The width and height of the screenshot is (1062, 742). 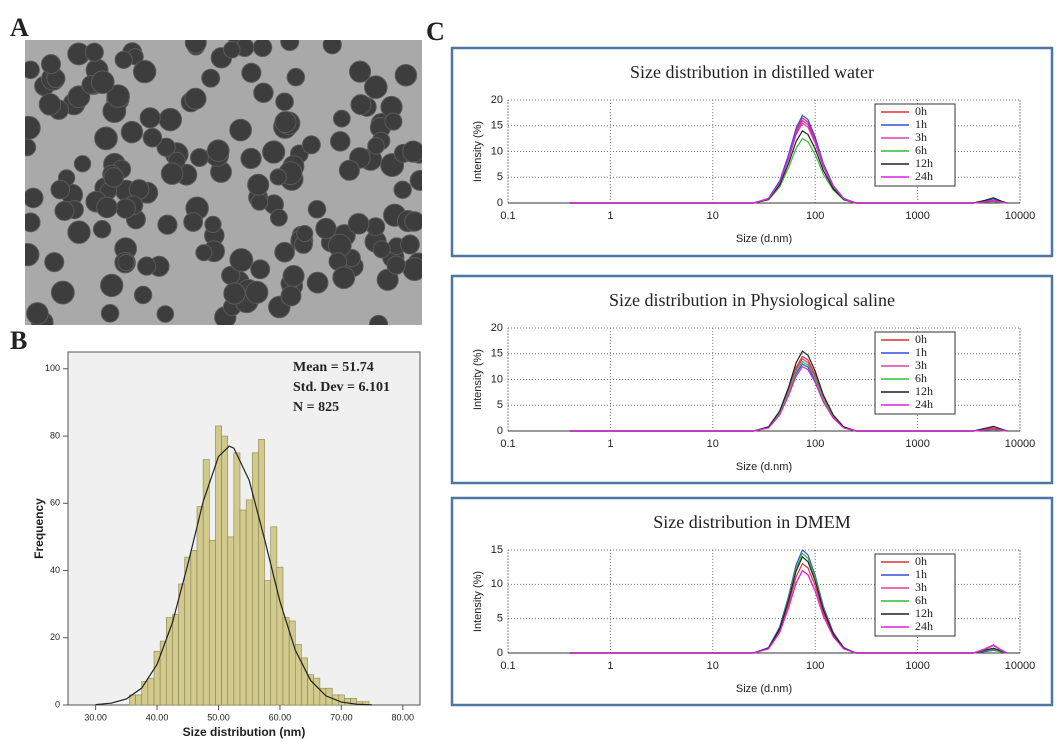 I want to click on x-tick-label: 10, so click(x=713, y=444).